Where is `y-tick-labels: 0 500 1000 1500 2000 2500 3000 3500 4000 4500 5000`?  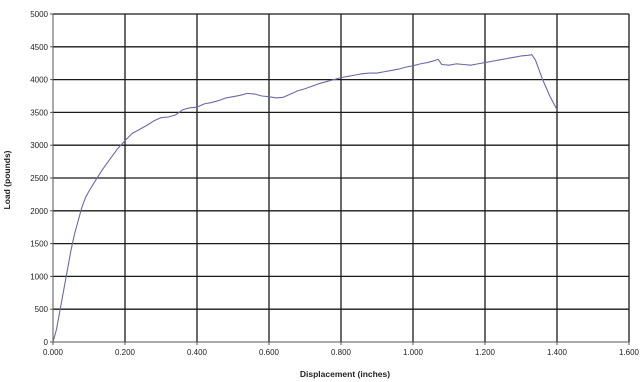
y-tick-labels: 0 500 1000 1500 2000 2500 3000 3500 4000 4500 5000 is located at coordinates (39, 178).